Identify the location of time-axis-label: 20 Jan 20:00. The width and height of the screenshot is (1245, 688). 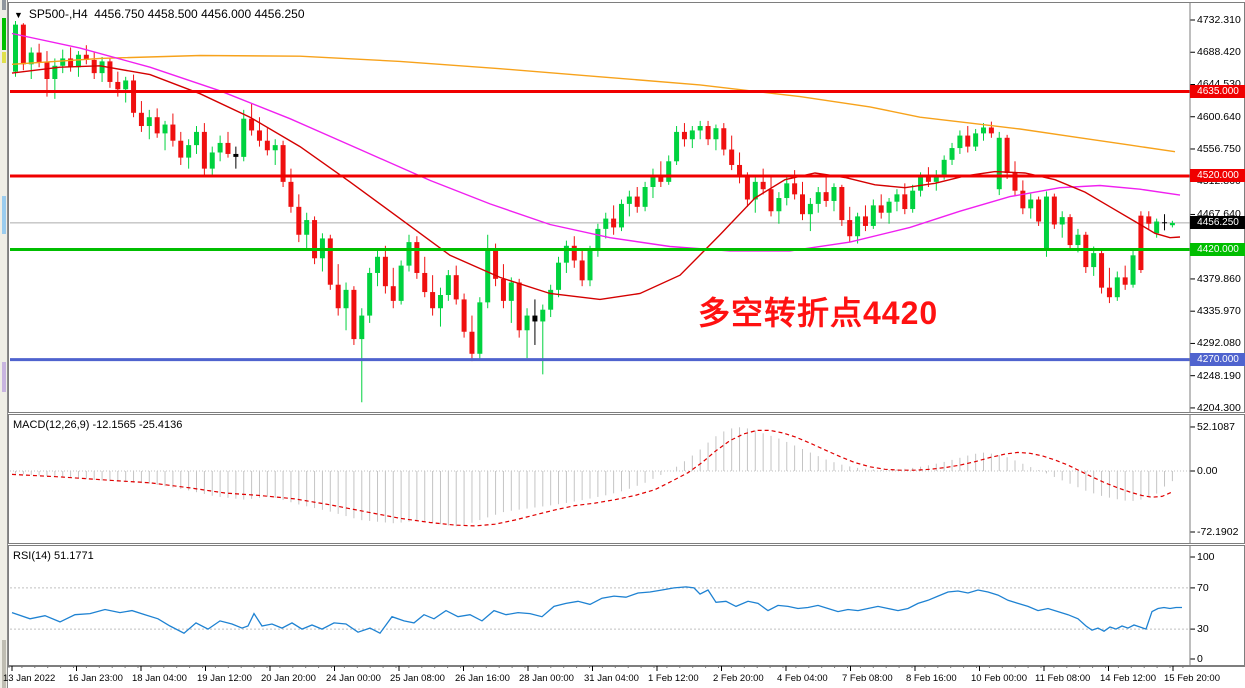
(288, 678).